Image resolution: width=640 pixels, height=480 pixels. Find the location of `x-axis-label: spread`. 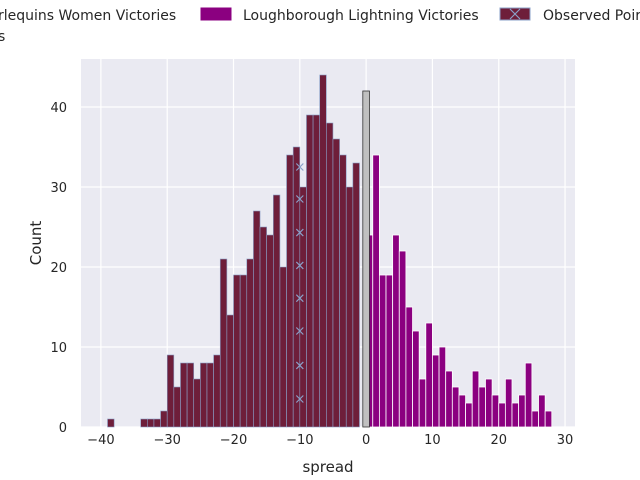

x-axis-label: spread is located at coordinates (327, 467).